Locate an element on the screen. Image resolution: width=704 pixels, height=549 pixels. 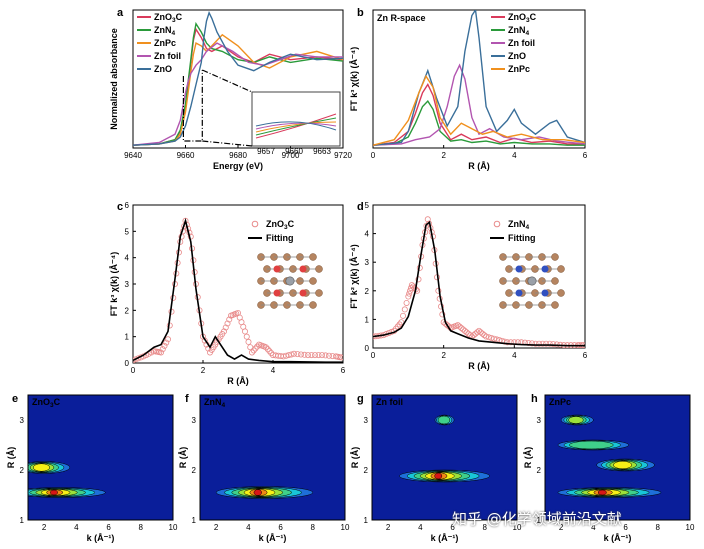
panel-h-xtick-label: 6 is located at coordinates (625, 527).